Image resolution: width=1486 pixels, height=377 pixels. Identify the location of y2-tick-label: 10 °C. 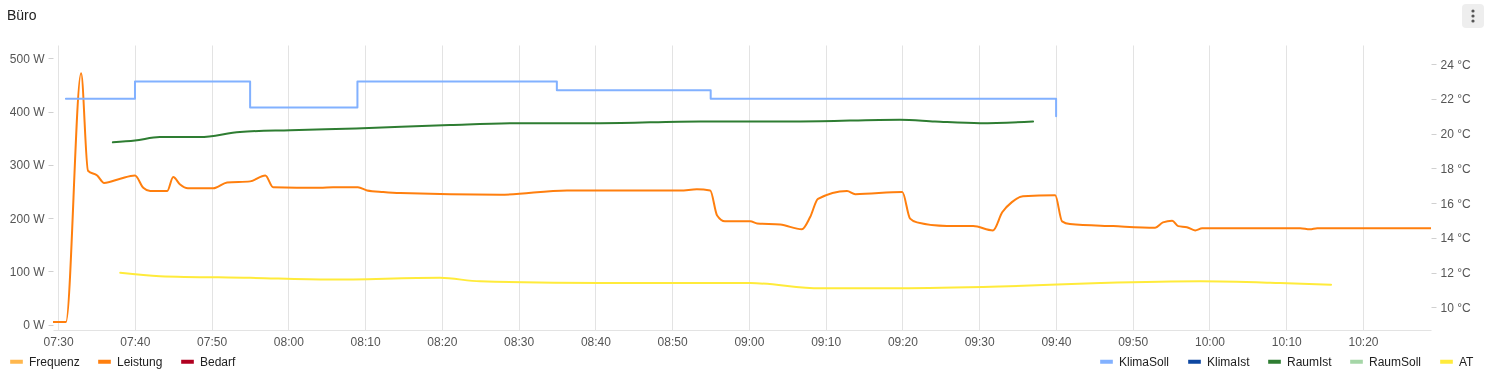
(1455, 307).